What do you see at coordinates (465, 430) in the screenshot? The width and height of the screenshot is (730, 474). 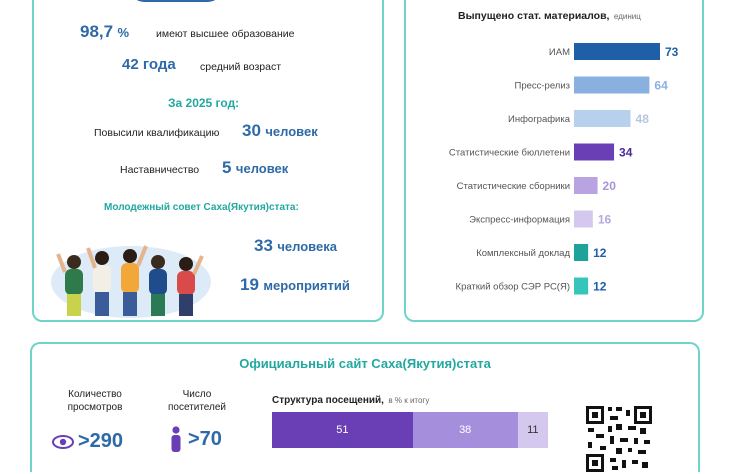 I see `structure-segment: 38` at bounding box center [465, 430].